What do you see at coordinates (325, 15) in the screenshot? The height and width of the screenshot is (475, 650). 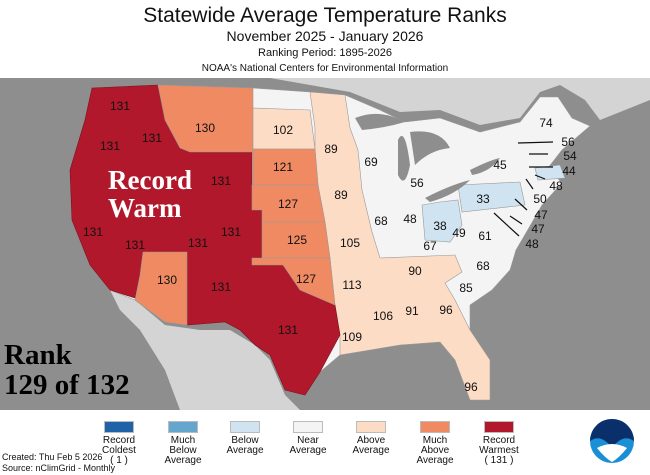 I see `map-title: Statewide Average Temperature Ranks` at bounding box center [325, 15].